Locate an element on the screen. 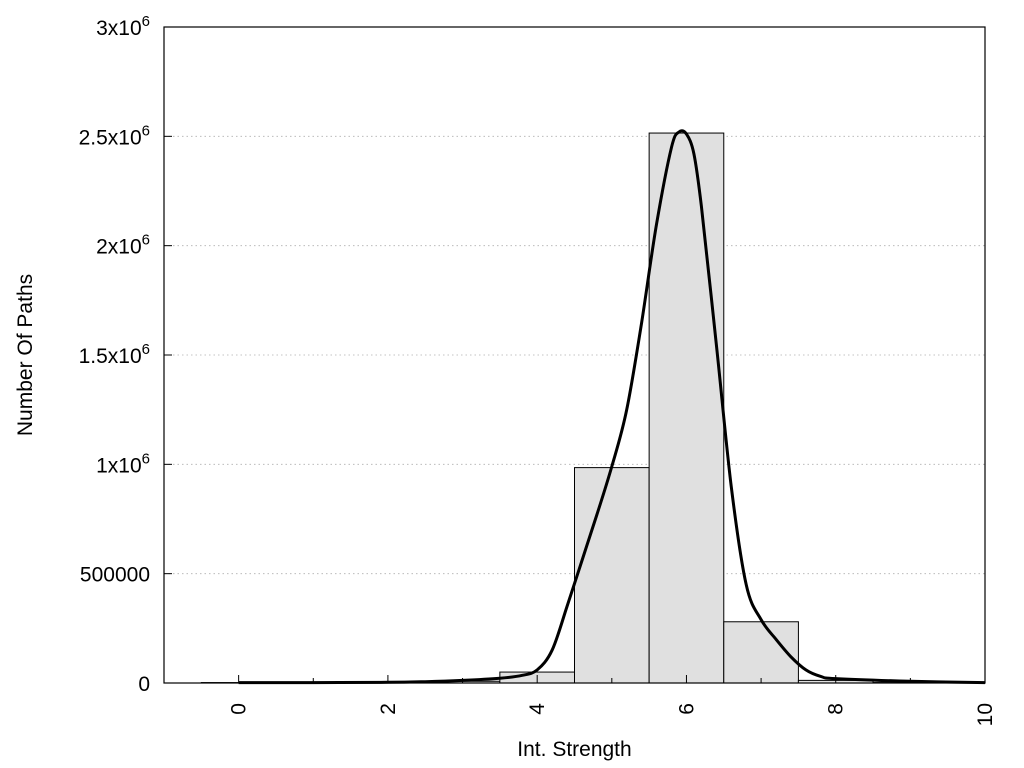 The image size is (1024, 768). y-tick-base: 2.5x10 is located at coordinates (110, 137).